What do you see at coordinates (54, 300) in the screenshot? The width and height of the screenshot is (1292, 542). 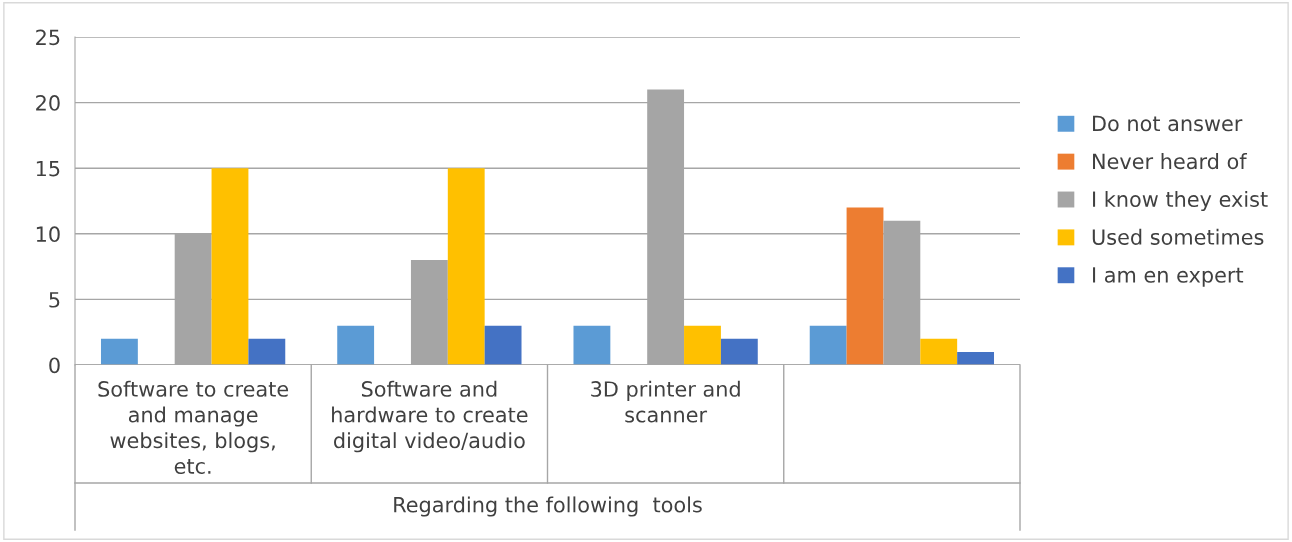 I see `y-tick-label: 5` at bounding box center [54, 300].